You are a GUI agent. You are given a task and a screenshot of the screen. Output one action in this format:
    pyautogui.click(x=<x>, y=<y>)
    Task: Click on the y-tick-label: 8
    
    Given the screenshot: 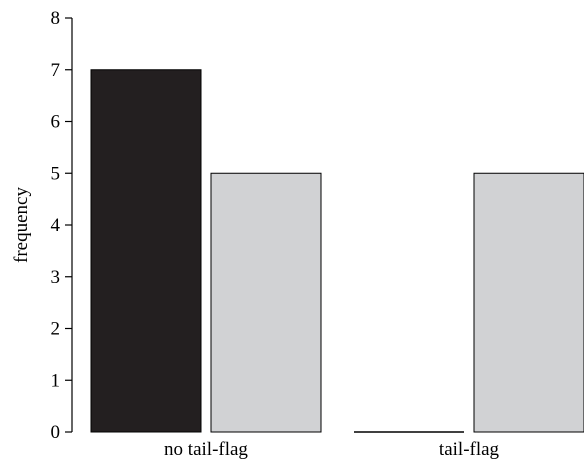 What is the action you would take?
    pyautogui.click(x=56, y=18)
    